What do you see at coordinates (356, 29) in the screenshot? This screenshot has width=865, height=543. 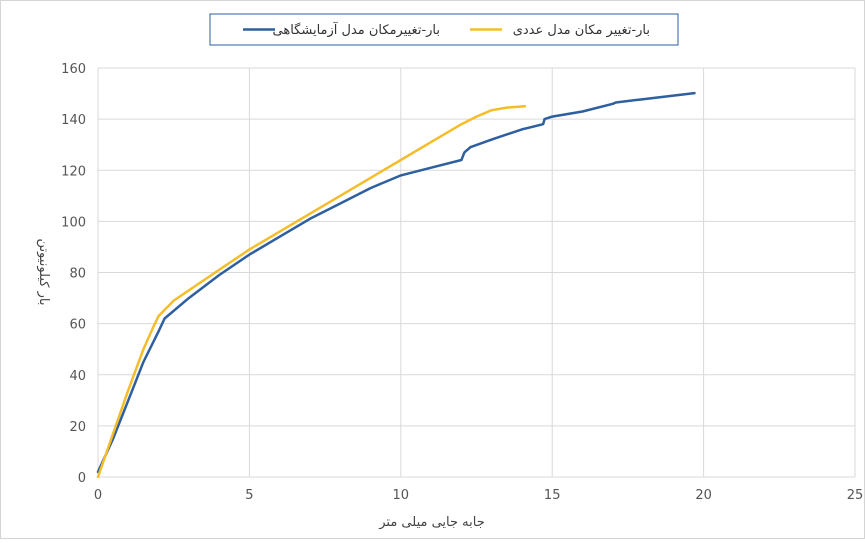 I see `legend-label-experimental: بار-تغییرمکان مدل آزمایشگاهی` at bounding box center [356, 29].